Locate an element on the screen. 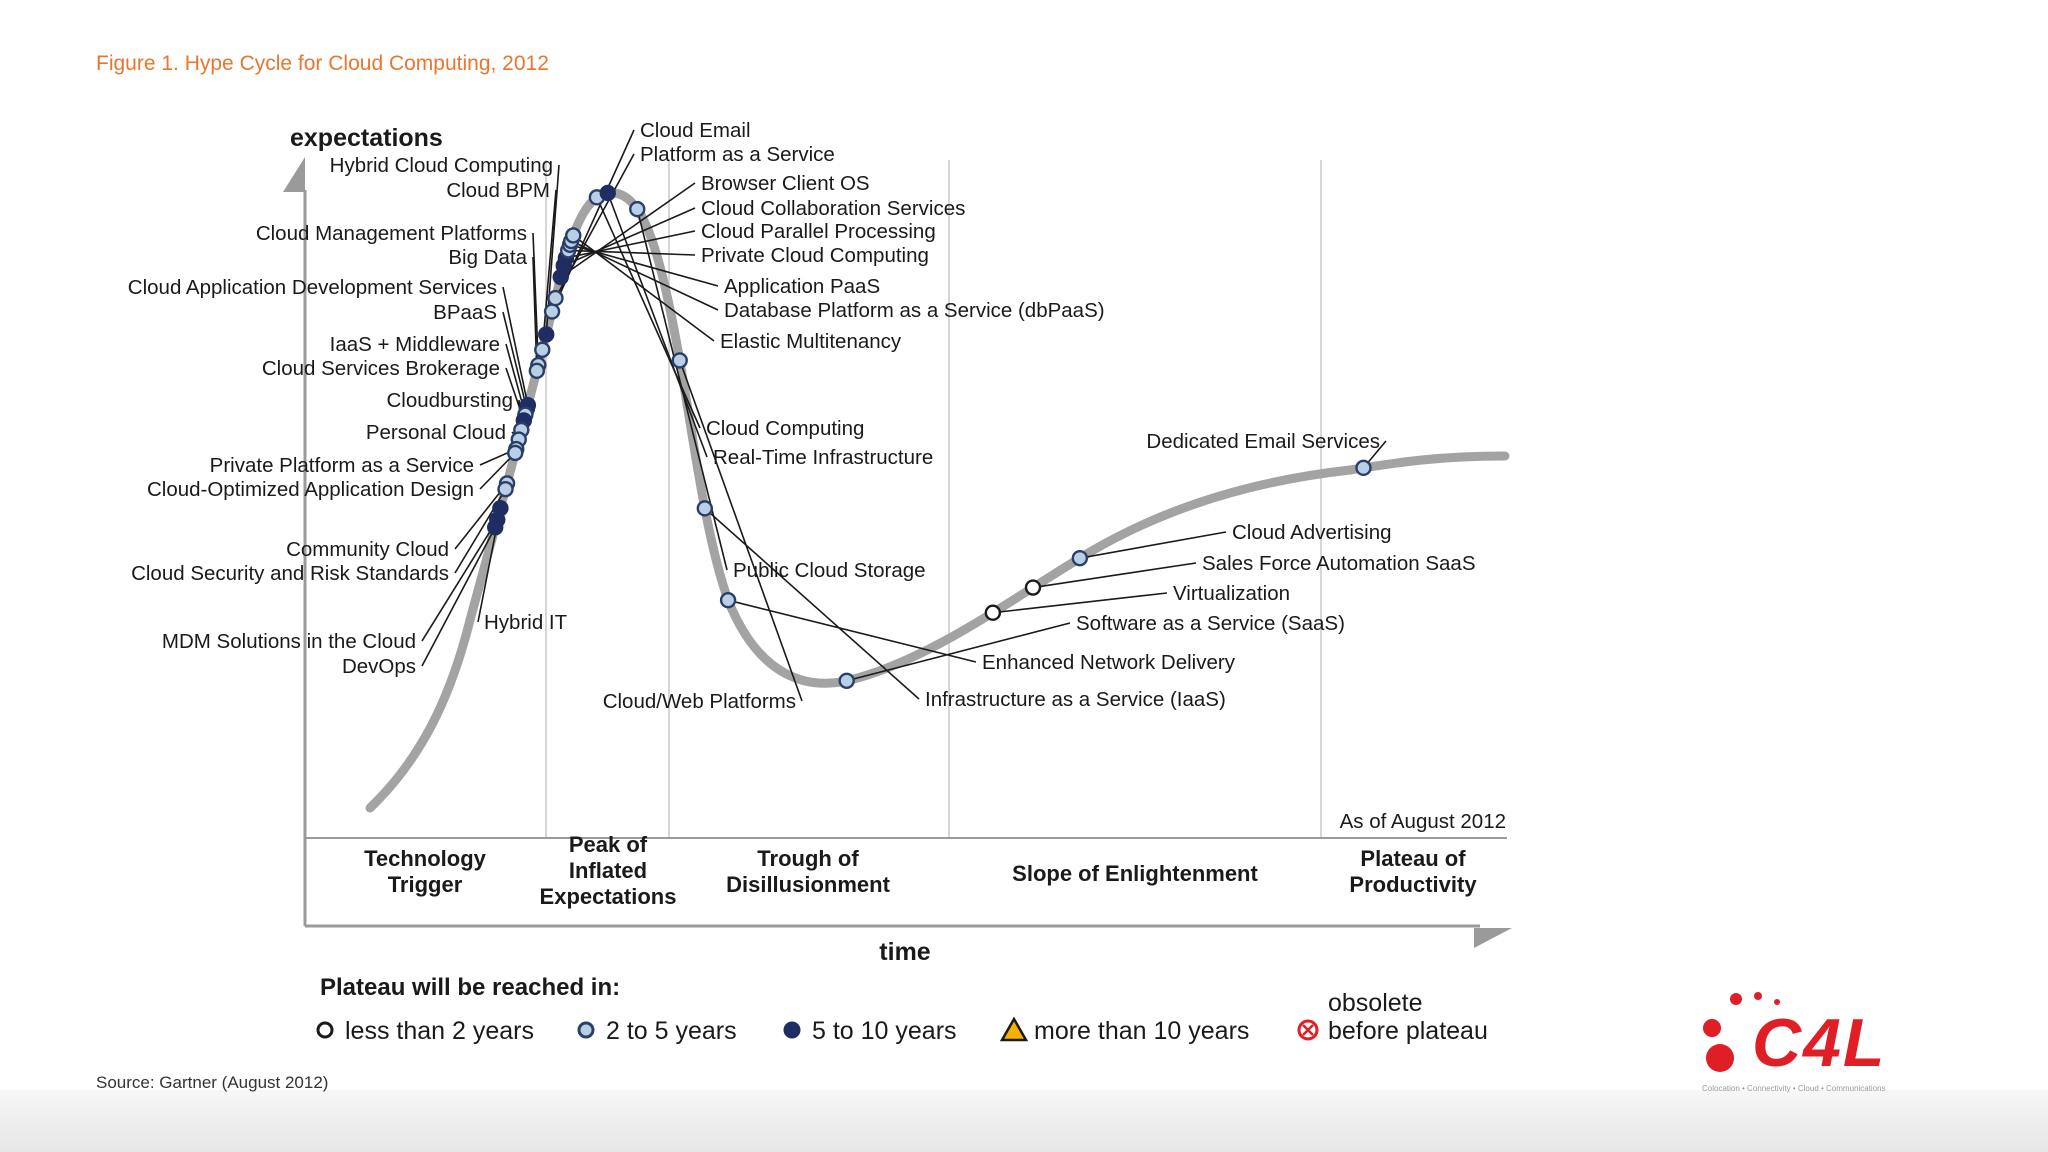 Image resolution: width=2048 pixels, height=1152 pixels. label-iaas-middleware: IaaS + Middleware is located at coordinates (415, 344).